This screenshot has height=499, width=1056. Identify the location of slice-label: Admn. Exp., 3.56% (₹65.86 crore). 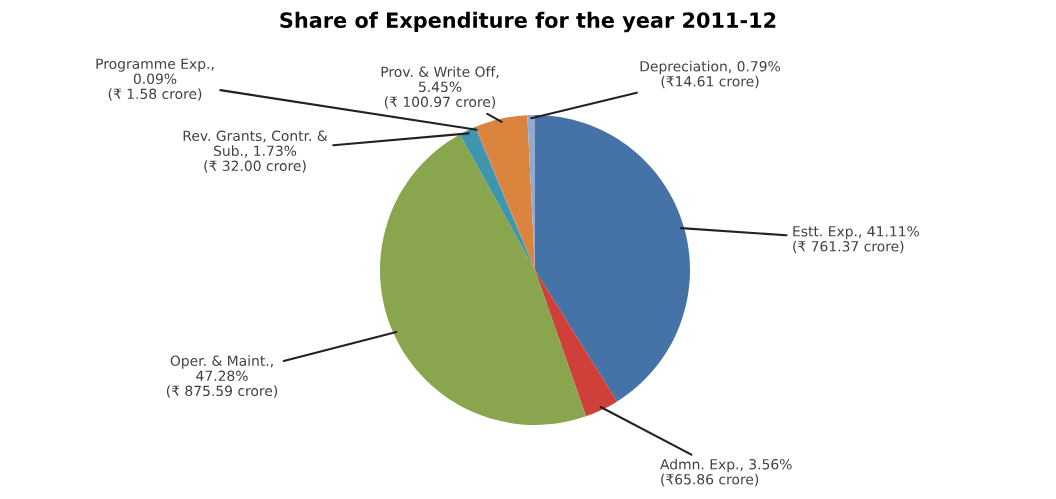
(726, 472).